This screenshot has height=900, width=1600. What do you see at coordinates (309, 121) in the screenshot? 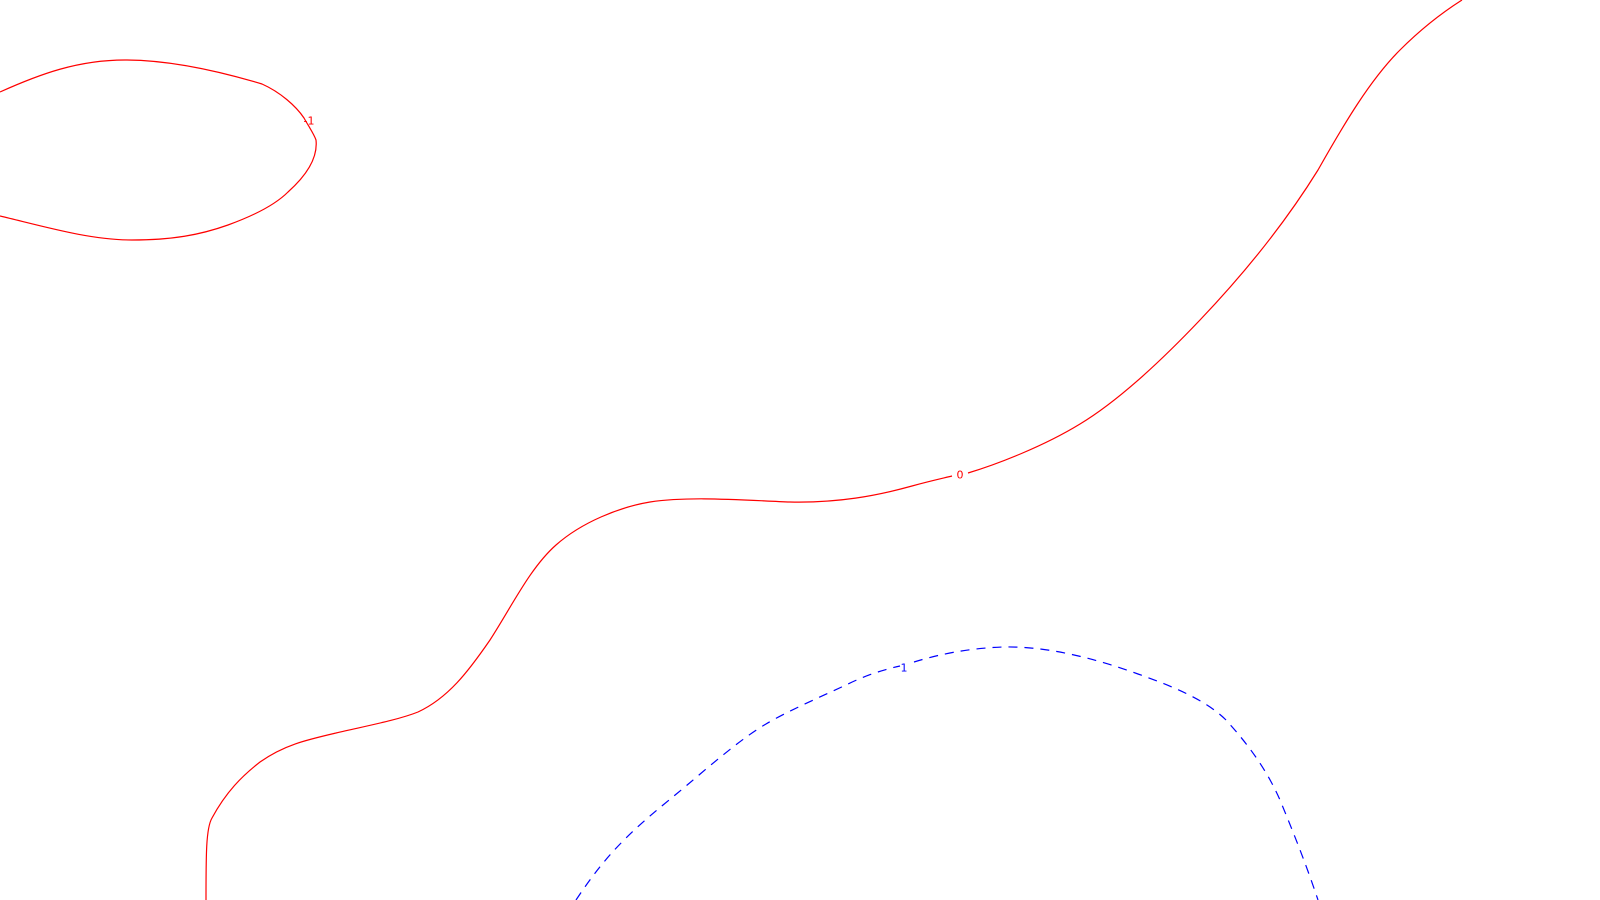
I see `contour-label-neg-1: -1` at bounding box center [309, 121].